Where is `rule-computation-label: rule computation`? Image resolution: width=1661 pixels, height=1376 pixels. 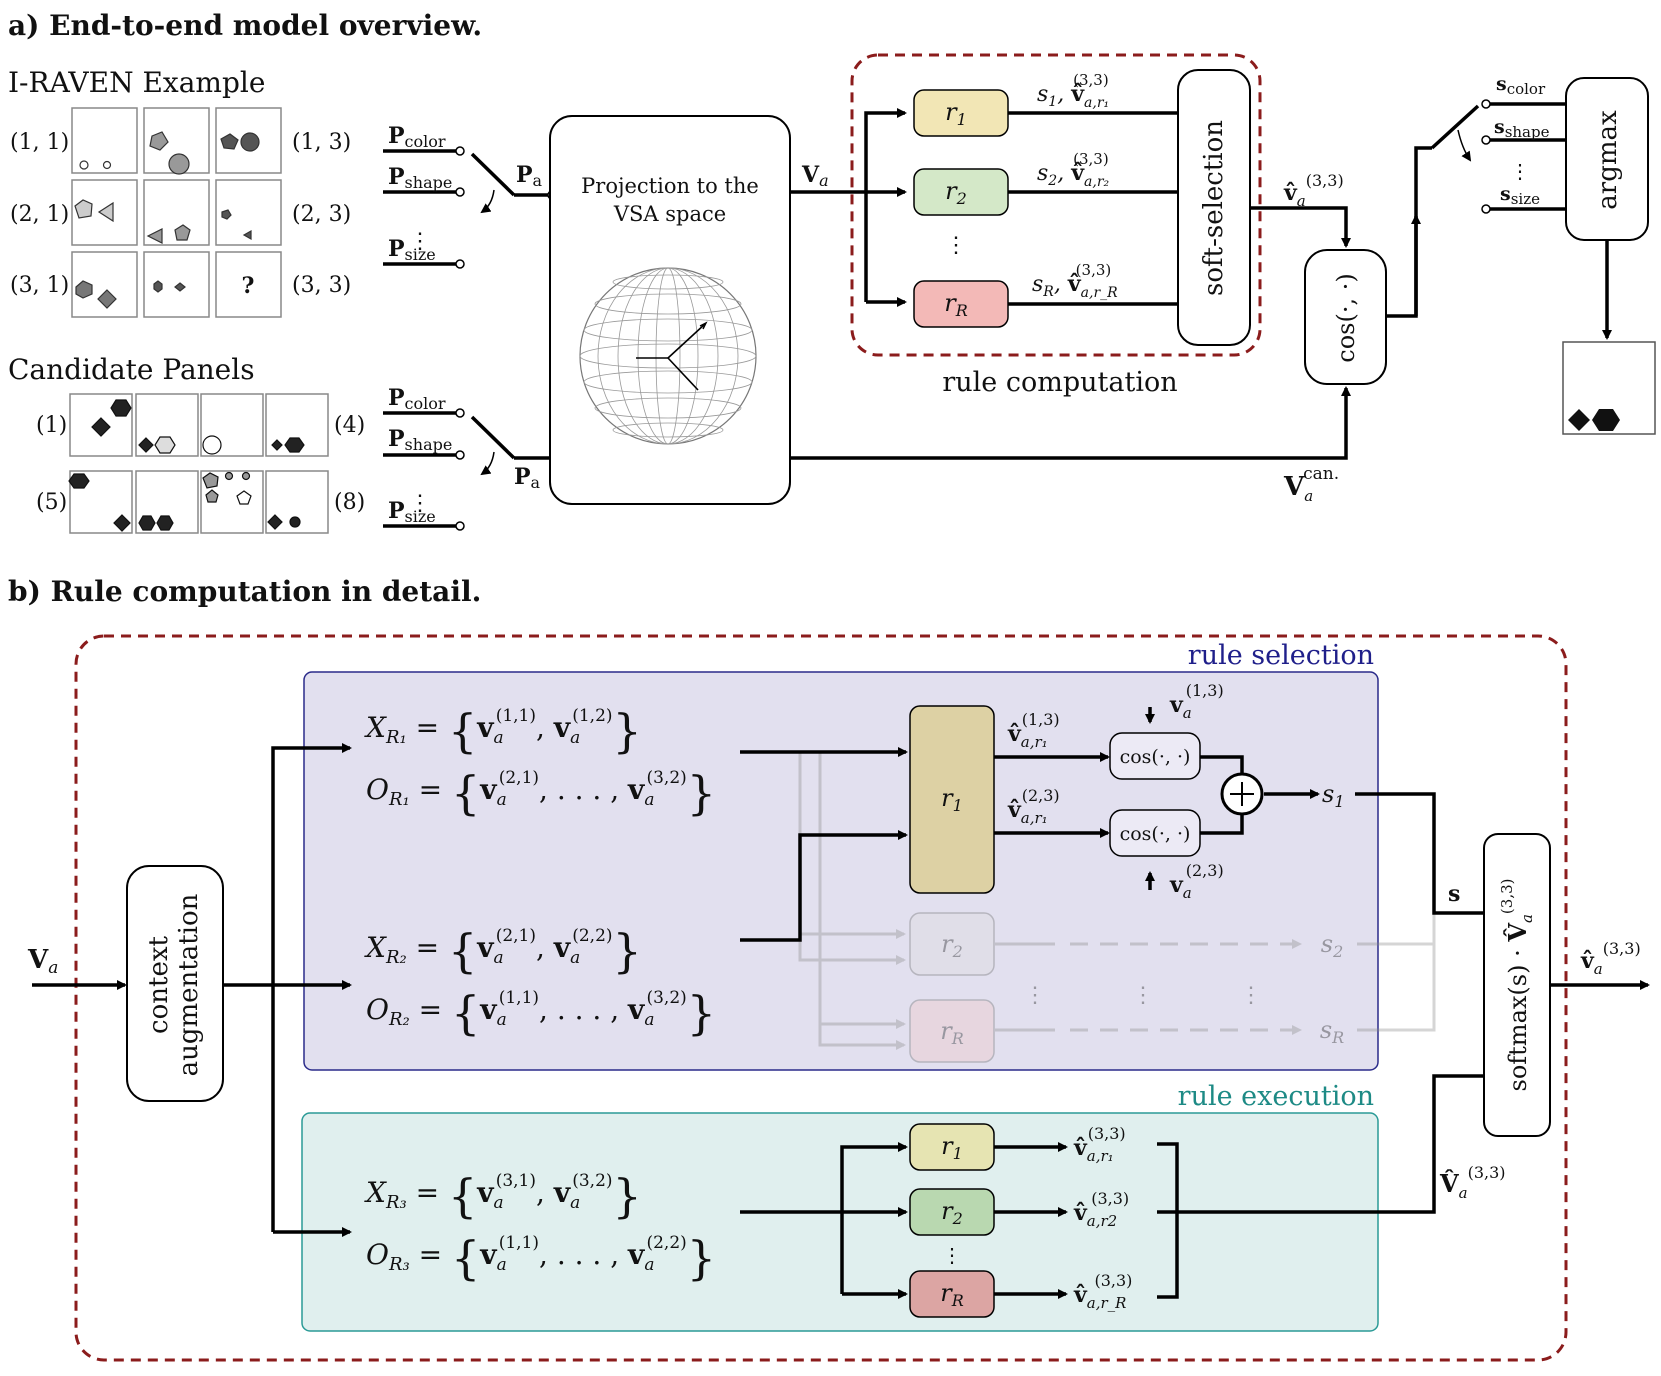 rule-computation-label: rule computation is located at coordinates (1059, 382).